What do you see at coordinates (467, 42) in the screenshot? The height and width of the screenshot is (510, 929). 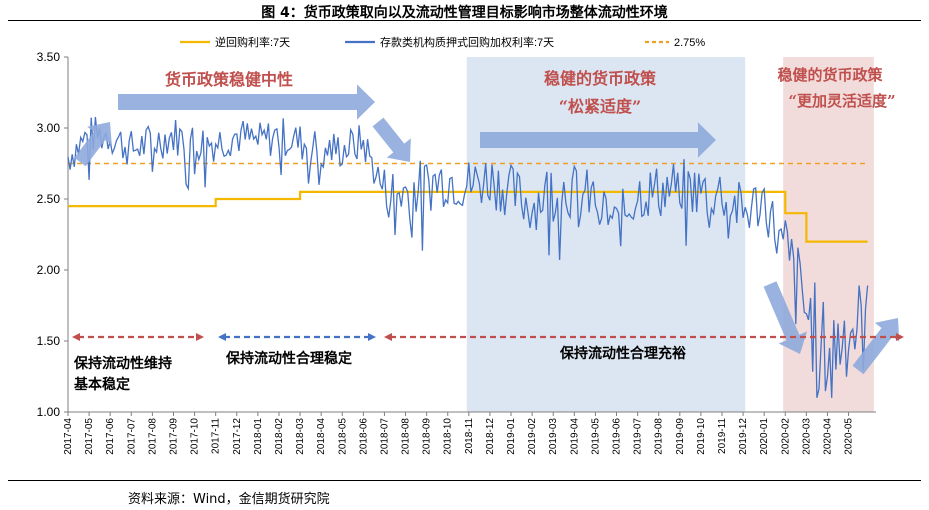 I see `legend-label: 存款类机构质押式回购加权利率:7天` at bounding box center [467, 42].